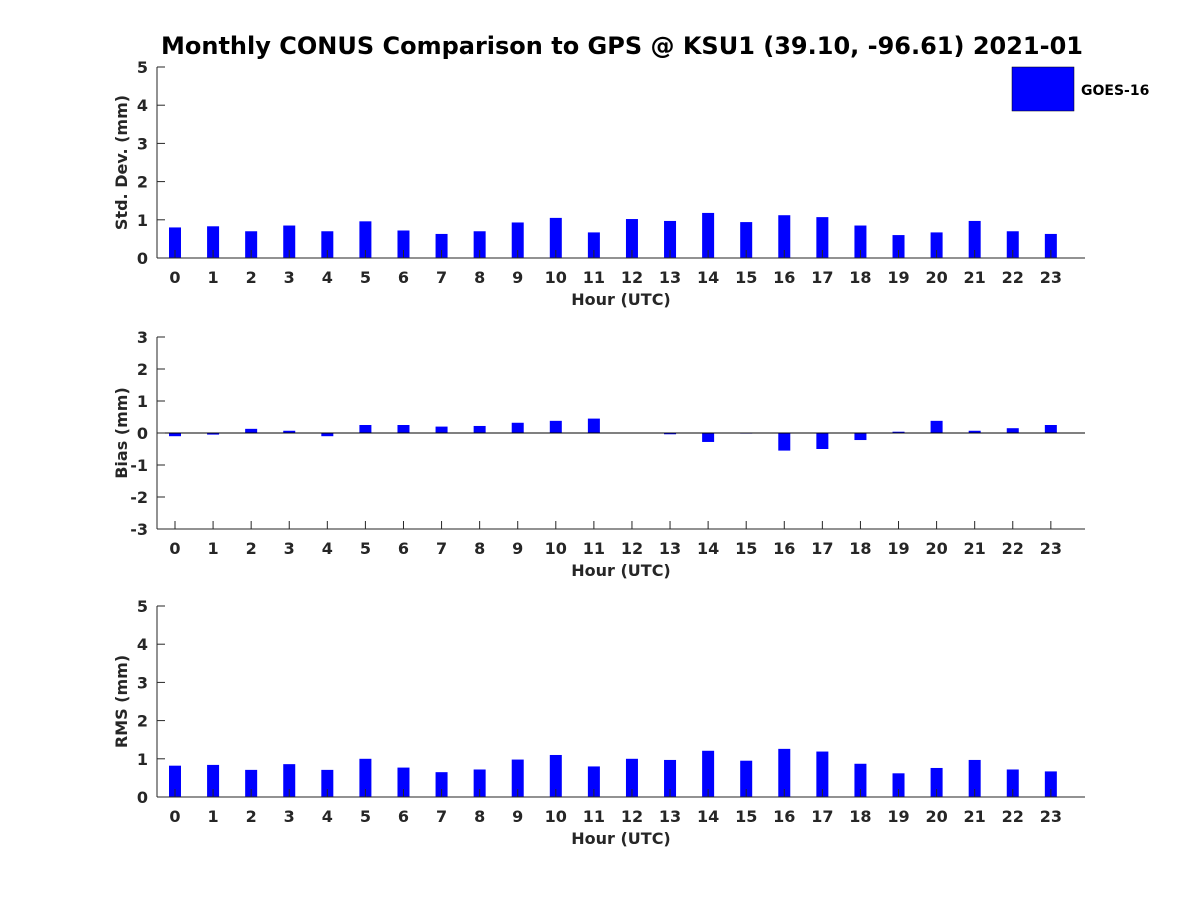 This screenshot has height=900, width=1200. Describe the element at coordinates (174, 277) in the screenshot. I see `x-tick-label: 0` at that location.